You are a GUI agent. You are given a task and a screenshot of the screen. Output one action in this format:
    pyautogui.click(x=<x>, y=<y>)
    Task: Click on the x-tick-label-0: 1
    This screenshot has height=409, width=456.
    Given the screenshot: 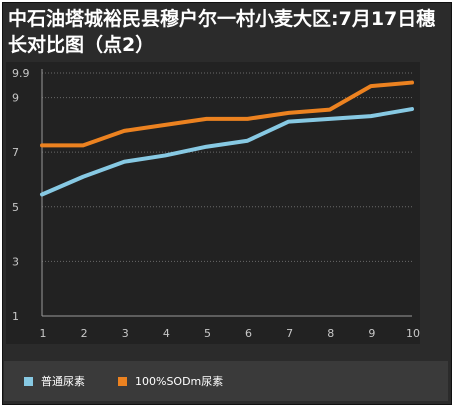 What is the action you would take?
    pyautogui.click(x=43, y=333)
    